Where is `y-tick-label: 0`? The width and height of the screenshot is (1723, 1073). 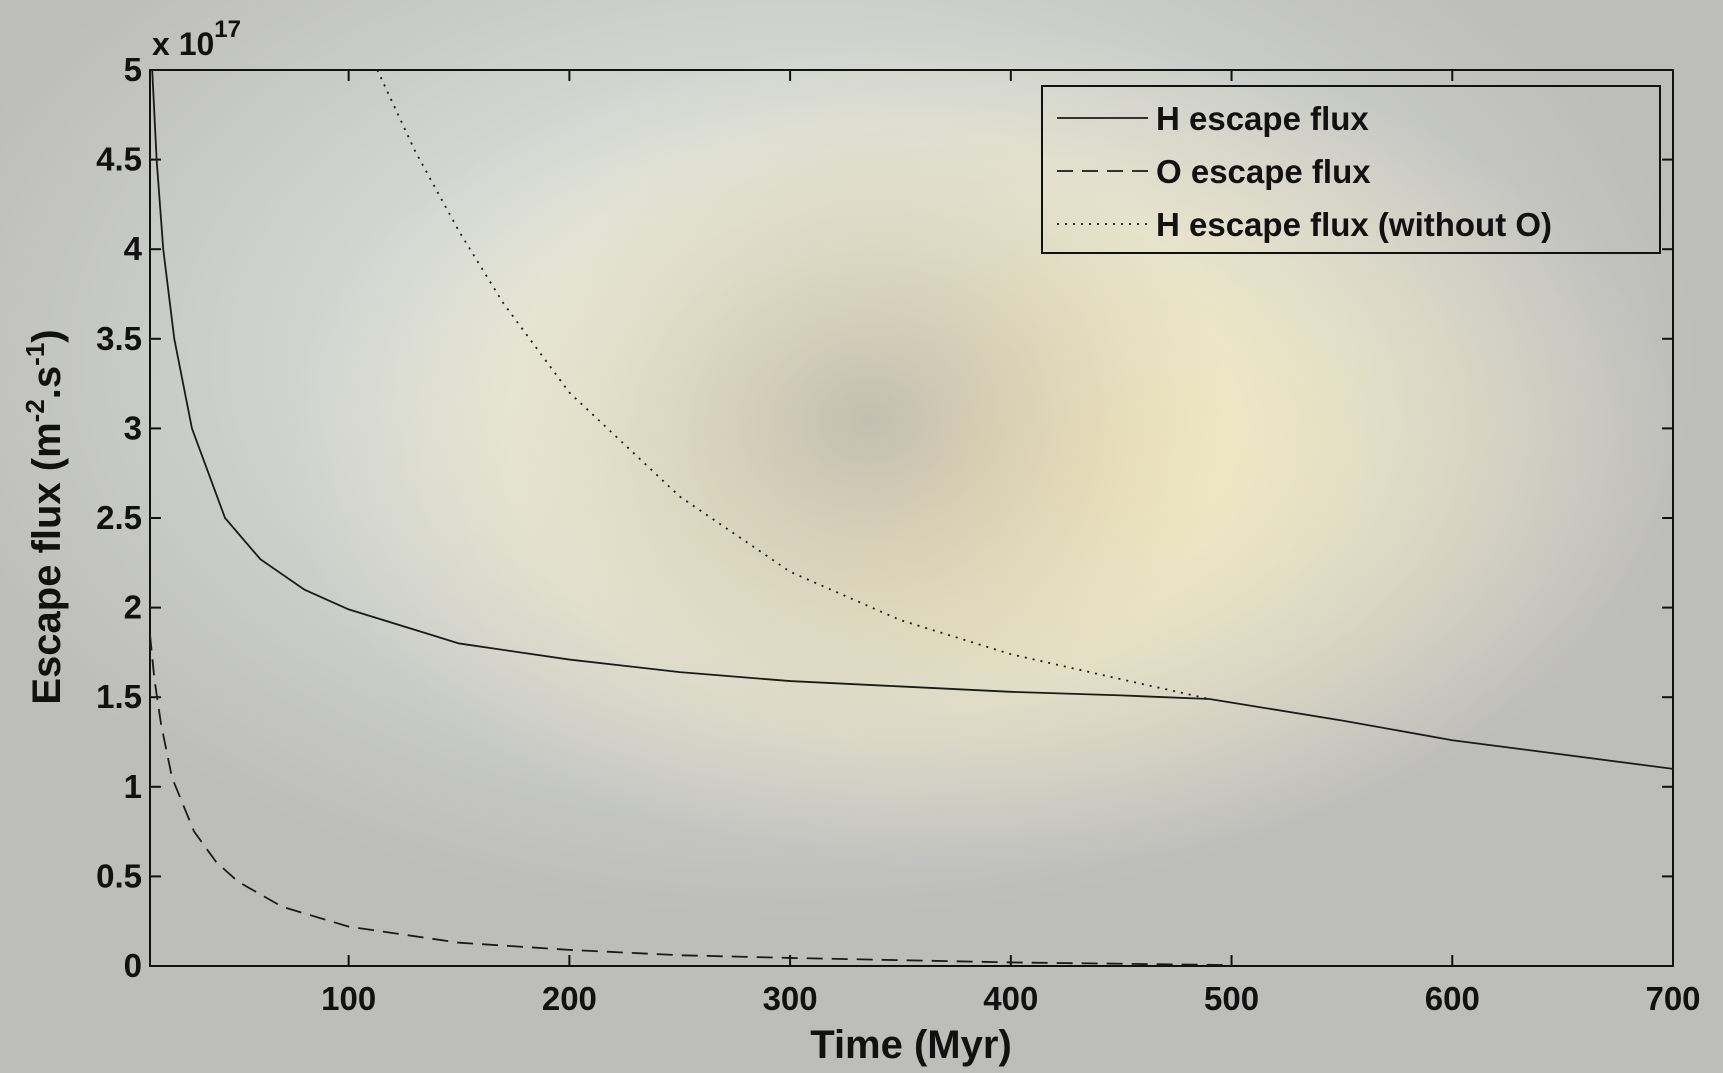 y-tick-label: 0 is located at coordinates (133, 965).